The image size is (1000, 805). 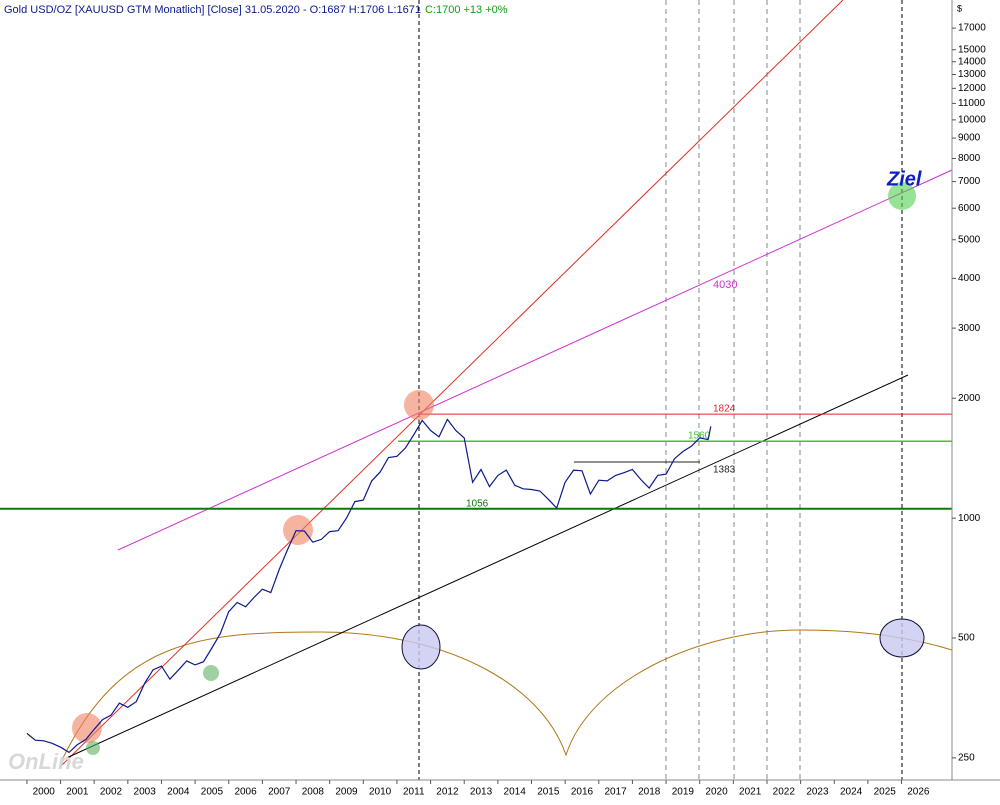 I want to click on y-tick-label: 15000, so click(x=972, y=49).